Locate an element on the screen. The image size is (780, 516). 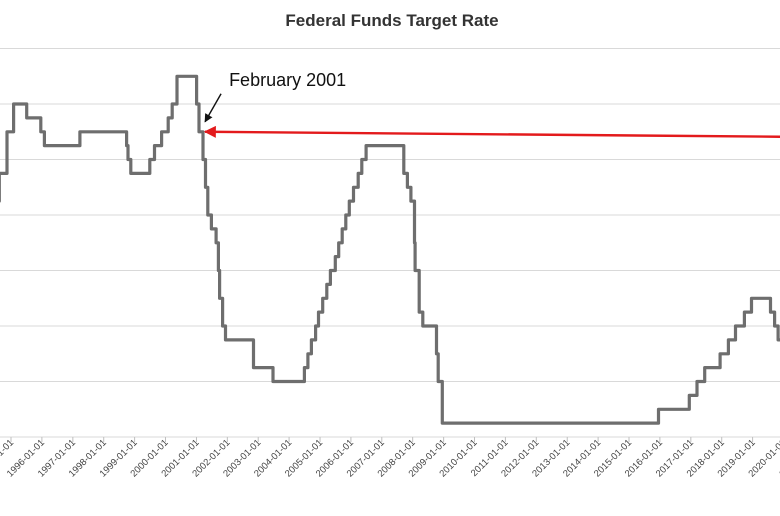
annotations: February 2001 is located at coordinates (491, 104).